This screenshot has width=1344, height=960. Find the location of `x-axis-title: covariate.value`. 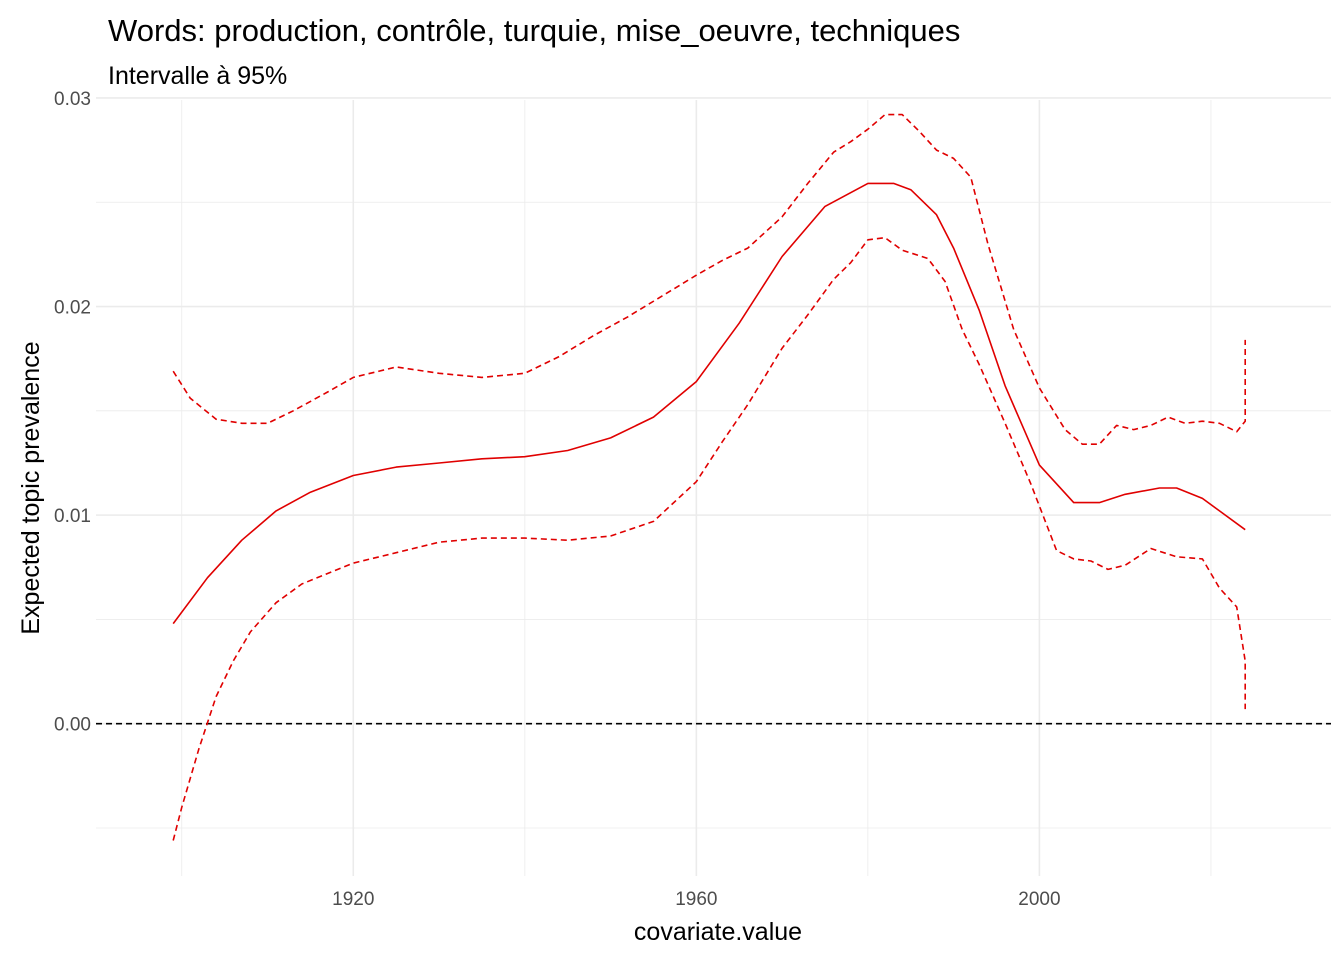

x-axis-title: covariate.value is located at coordinates (718, 932).